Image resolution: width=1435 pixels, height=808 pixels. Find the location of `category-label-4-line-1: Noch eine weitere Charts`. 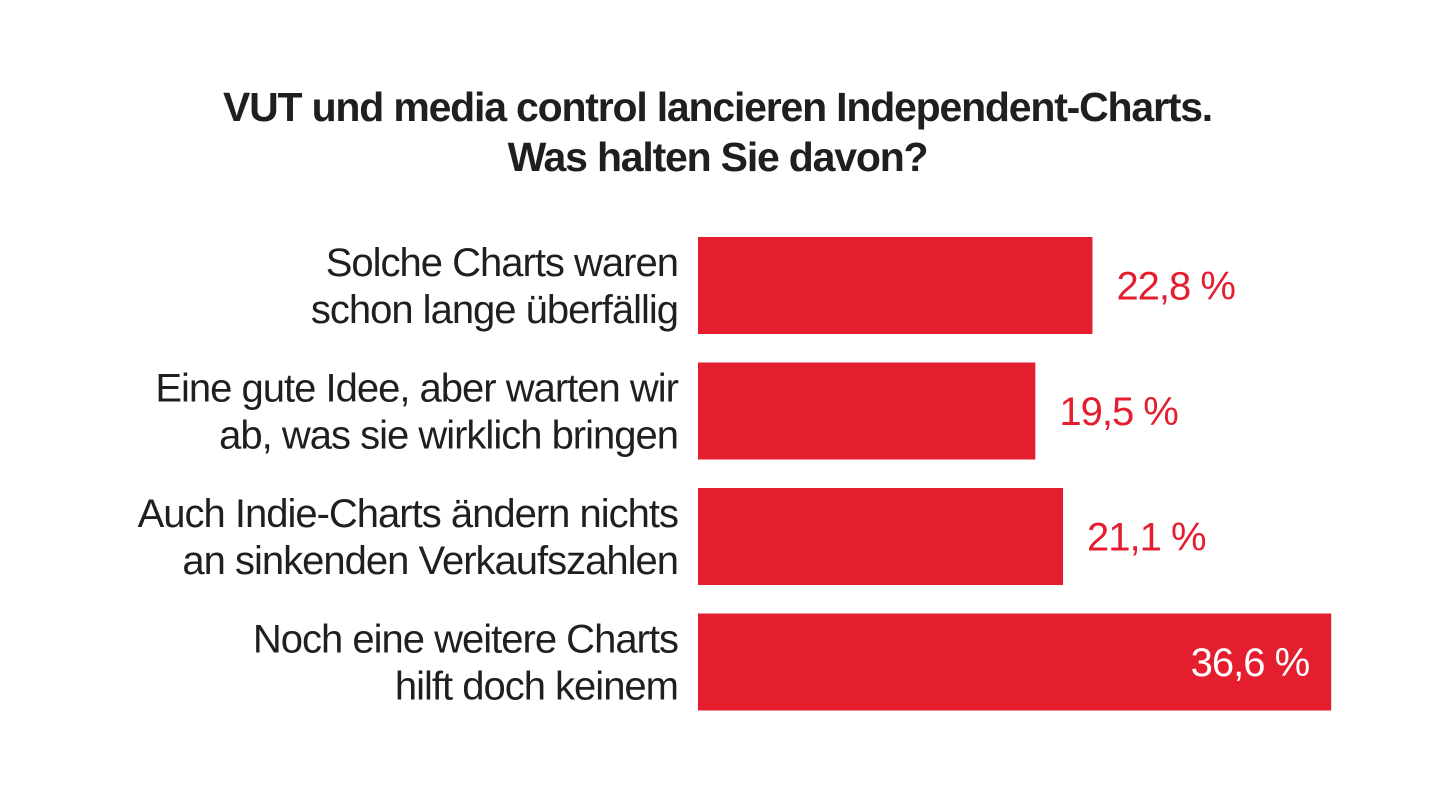

category-label-4-line-1: Noch eine weitere Charts is located at coordinates (465, 640).